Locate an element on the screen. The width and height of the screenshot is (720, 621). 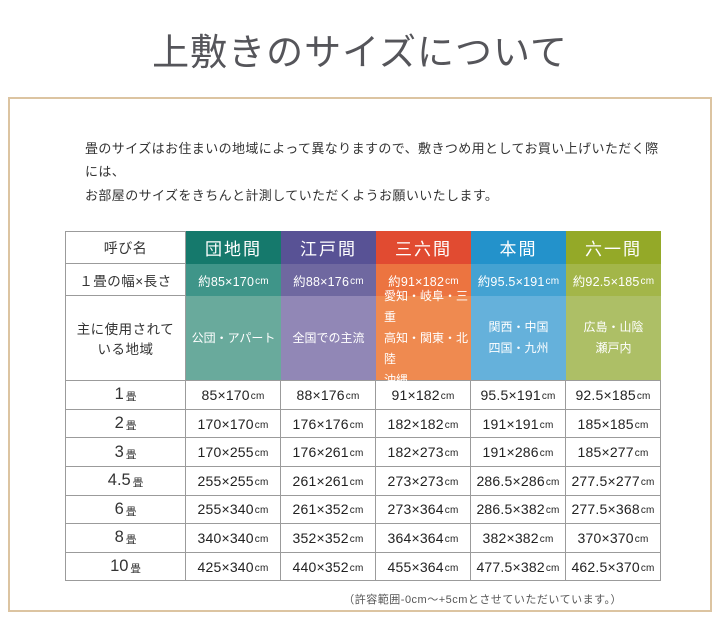
size-value: 約88×176 is located at coordinates (321, 281).